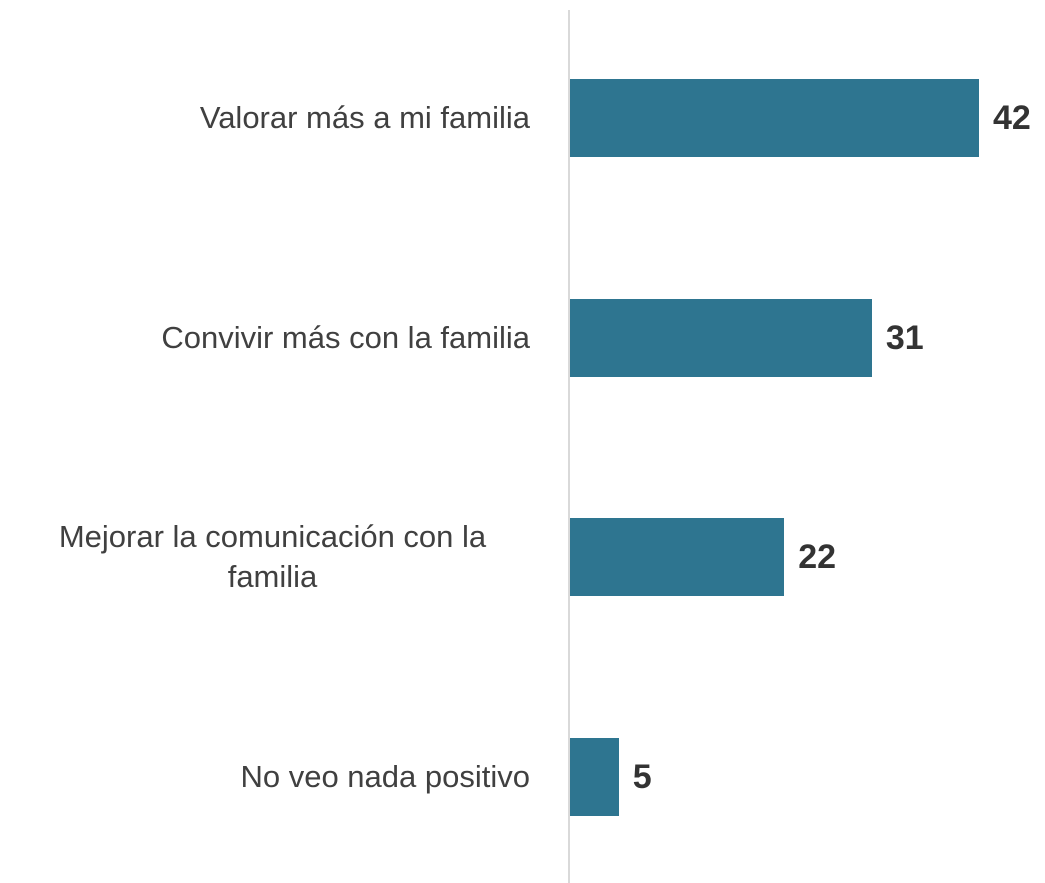 The height and width of the screenshot is (883, 1045). What do you see at coordinates (569, 446) in the screenshot?
I see `axis-line` at bounding box center [569, 446].